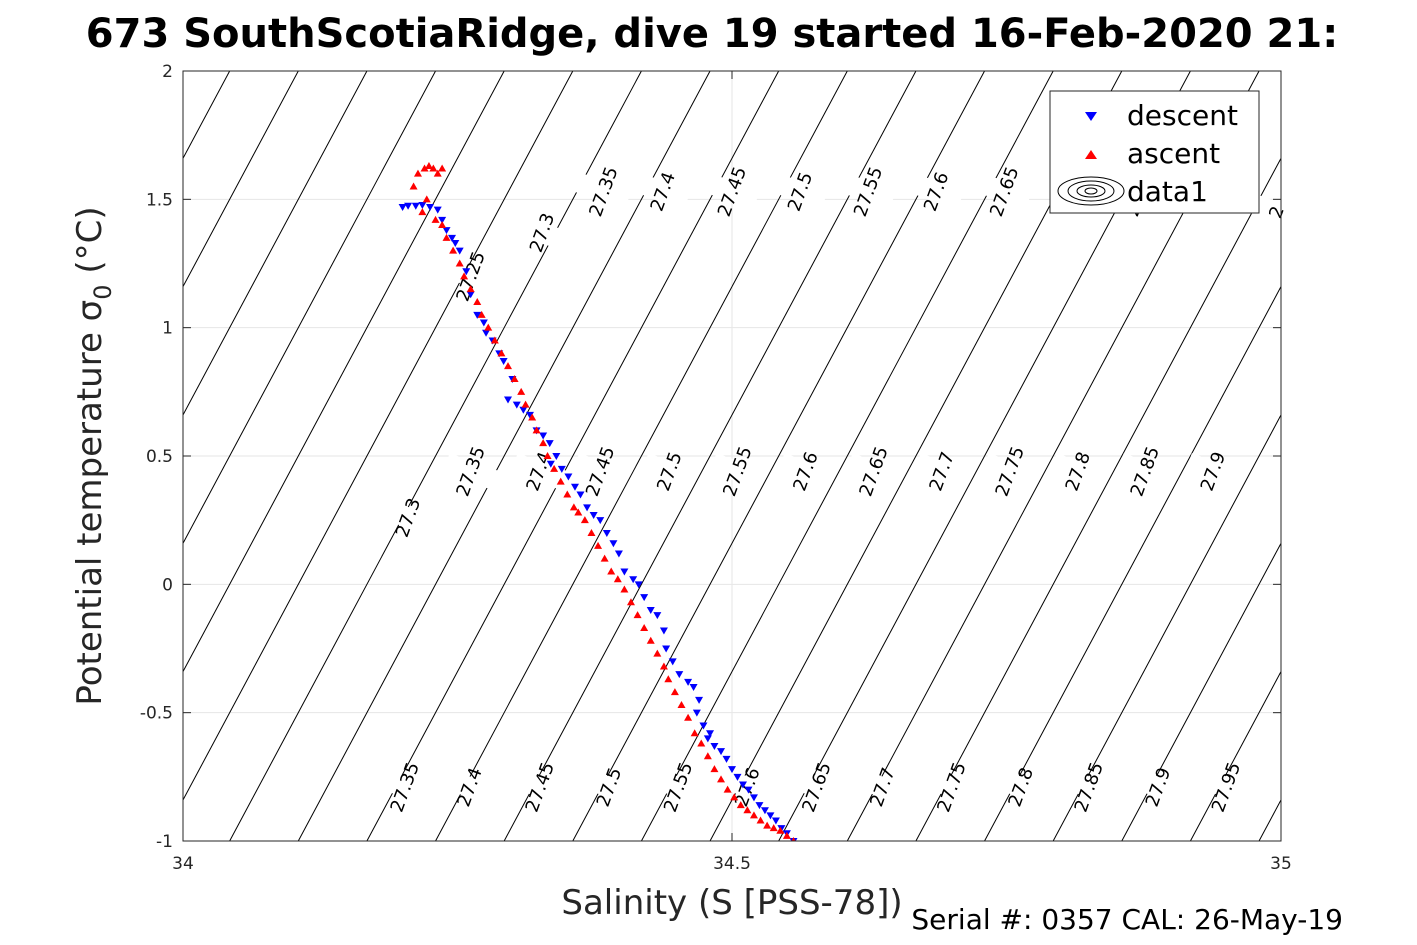  I want to click on legend-contour-ring, so click(1091, 191).